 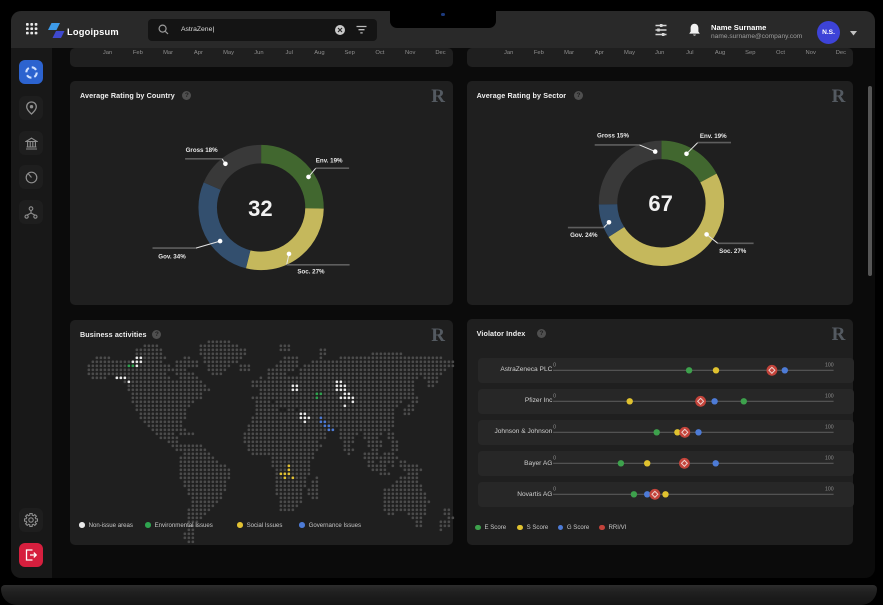 I want to click on svg-text: Gov. 24%, so click(x=584, y=235).